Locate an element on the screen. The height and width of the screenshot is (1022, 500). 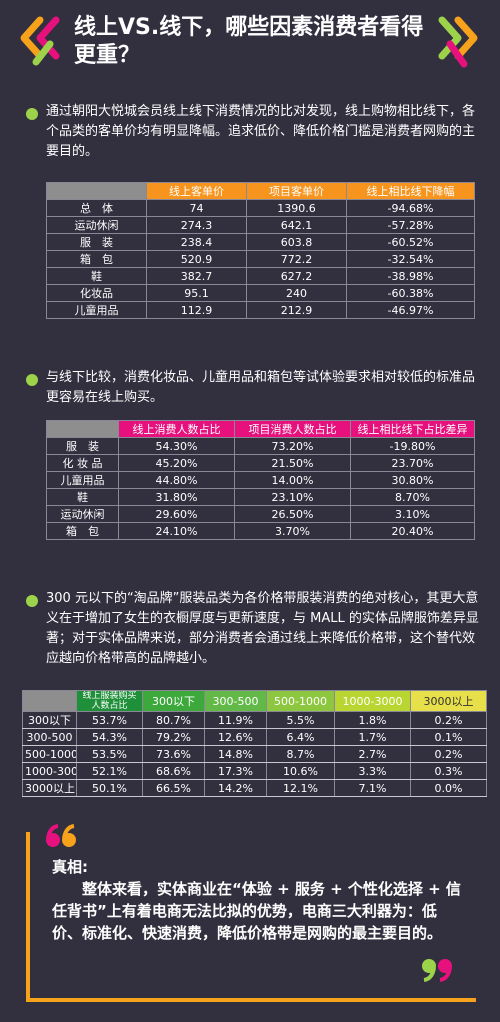
table-cell: 3.3% is located at coordinates (372, 771).